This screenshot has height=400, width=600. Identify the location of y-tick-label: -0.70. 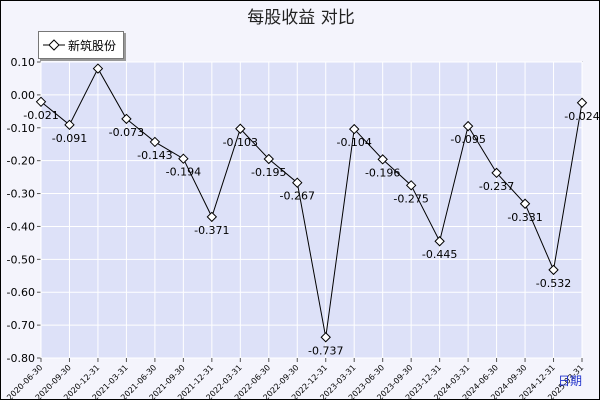
(21, 325).